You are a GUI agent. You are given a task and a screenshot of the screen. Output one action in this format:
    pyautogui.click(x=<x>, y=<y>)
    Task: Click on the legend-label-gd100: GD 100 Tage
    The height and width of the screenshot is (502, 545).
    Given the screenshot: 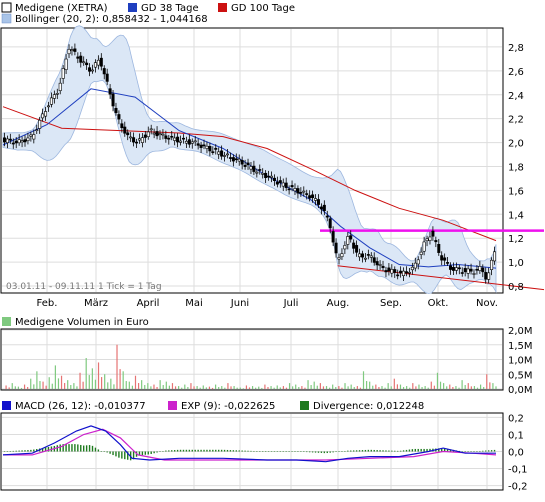 What is the action you would take?
    pyautogui.click(x=263, y=8)
    